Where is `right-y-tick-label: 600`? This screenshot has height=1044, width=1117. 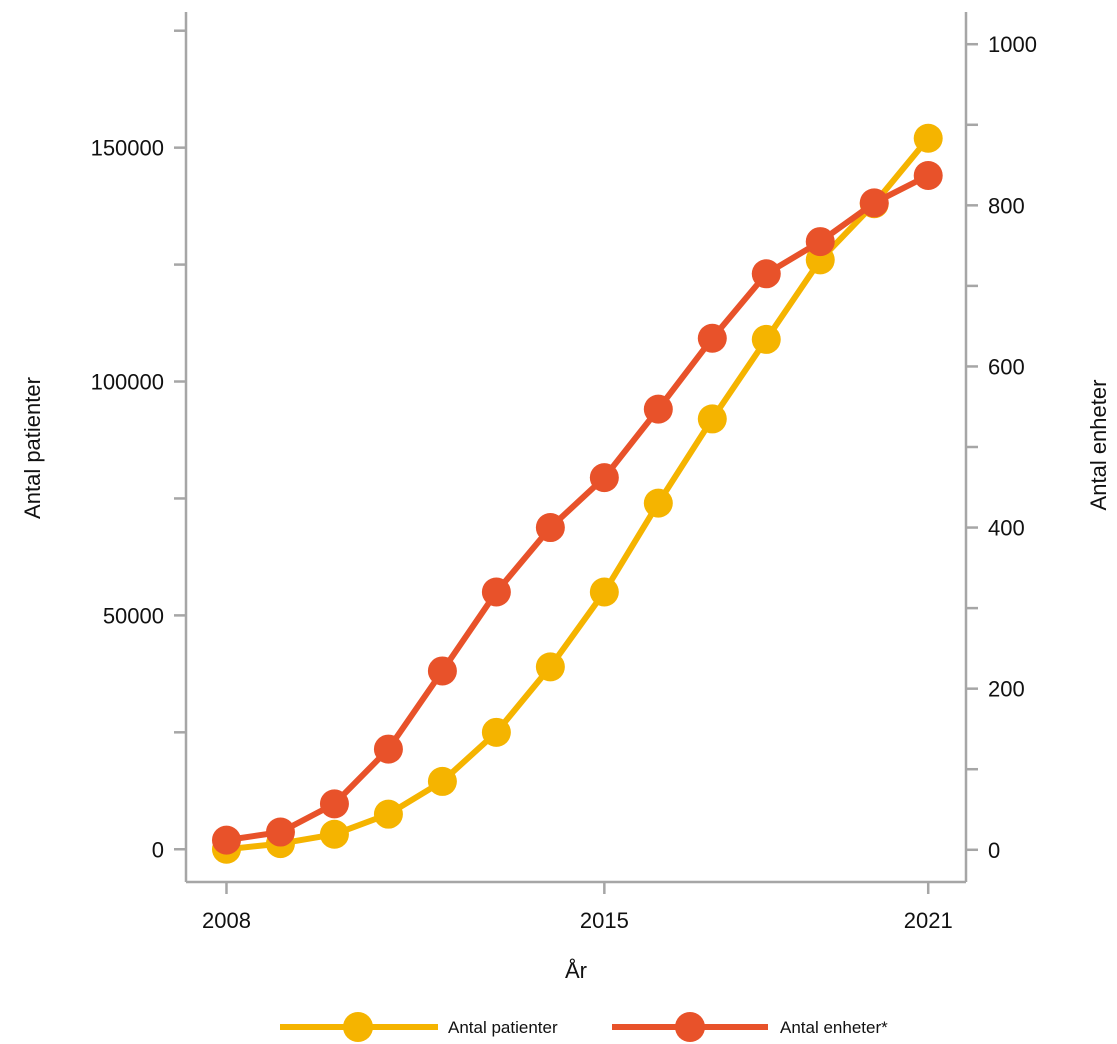
right-y-tick-label: 600 is located at coordinates (1006, 366).